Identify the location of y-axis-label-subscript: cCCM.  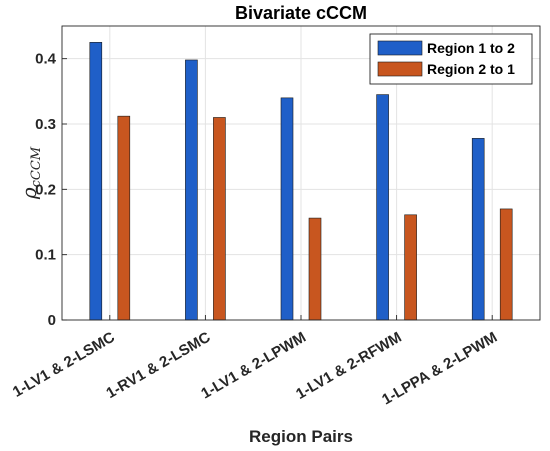
(36, 166).